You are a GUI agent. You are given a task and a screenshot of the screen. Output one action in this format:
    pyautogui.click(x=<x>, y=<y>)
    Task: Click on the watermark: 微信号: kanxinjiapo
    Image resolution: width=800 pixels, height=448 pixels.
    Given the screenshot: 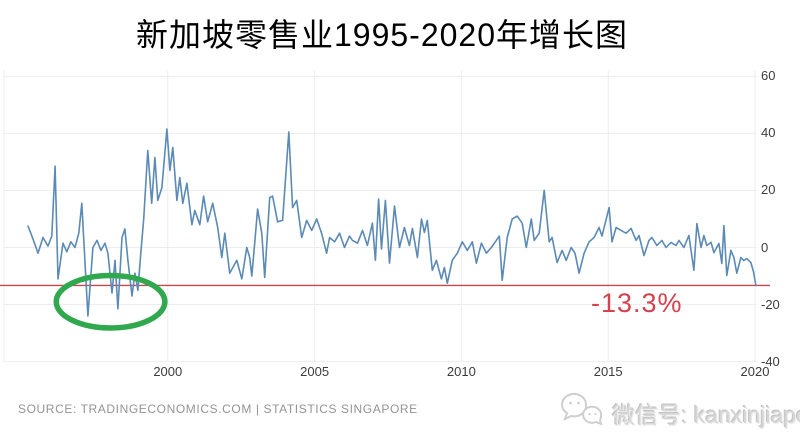 What is the action you would take?
    pyautogui.click(x=680, y=413)
    